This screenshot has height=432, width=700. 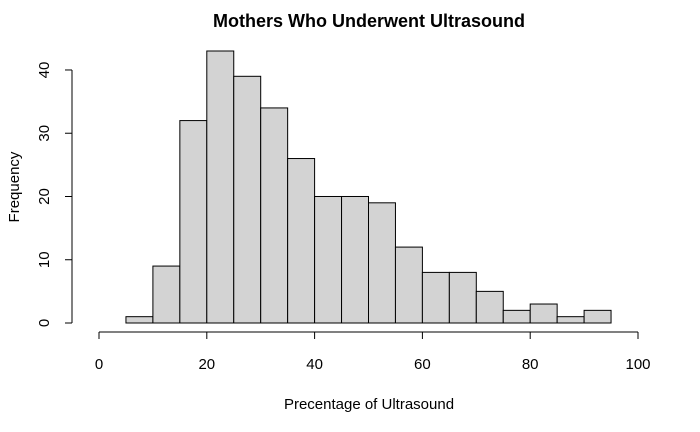 I want to click on y-tick-label: 0, so click(x=44, y=323).